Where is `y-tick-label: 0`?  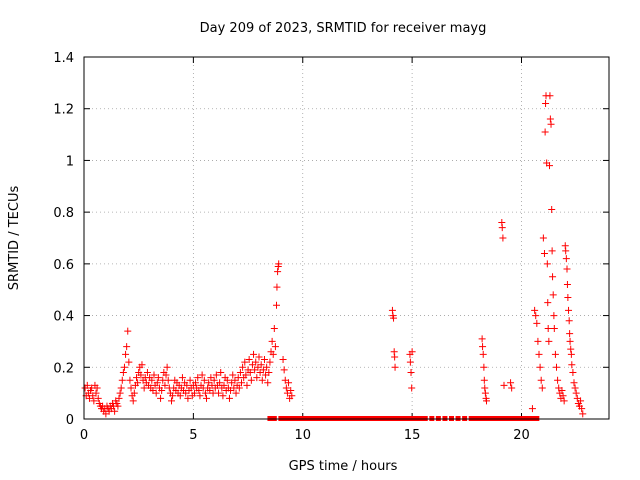 y-tick-label: 0 is located at coordinates (70, 420).